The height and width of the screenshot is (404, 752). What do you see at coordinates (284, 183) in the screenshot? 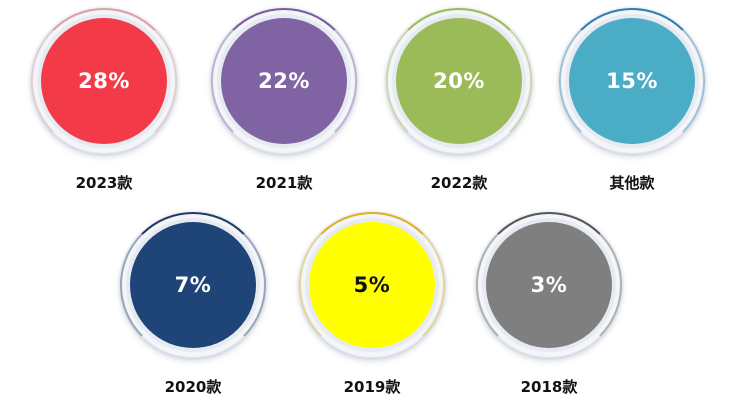
I see `category-label-1: 2021款` at bounding box center [284, 183].